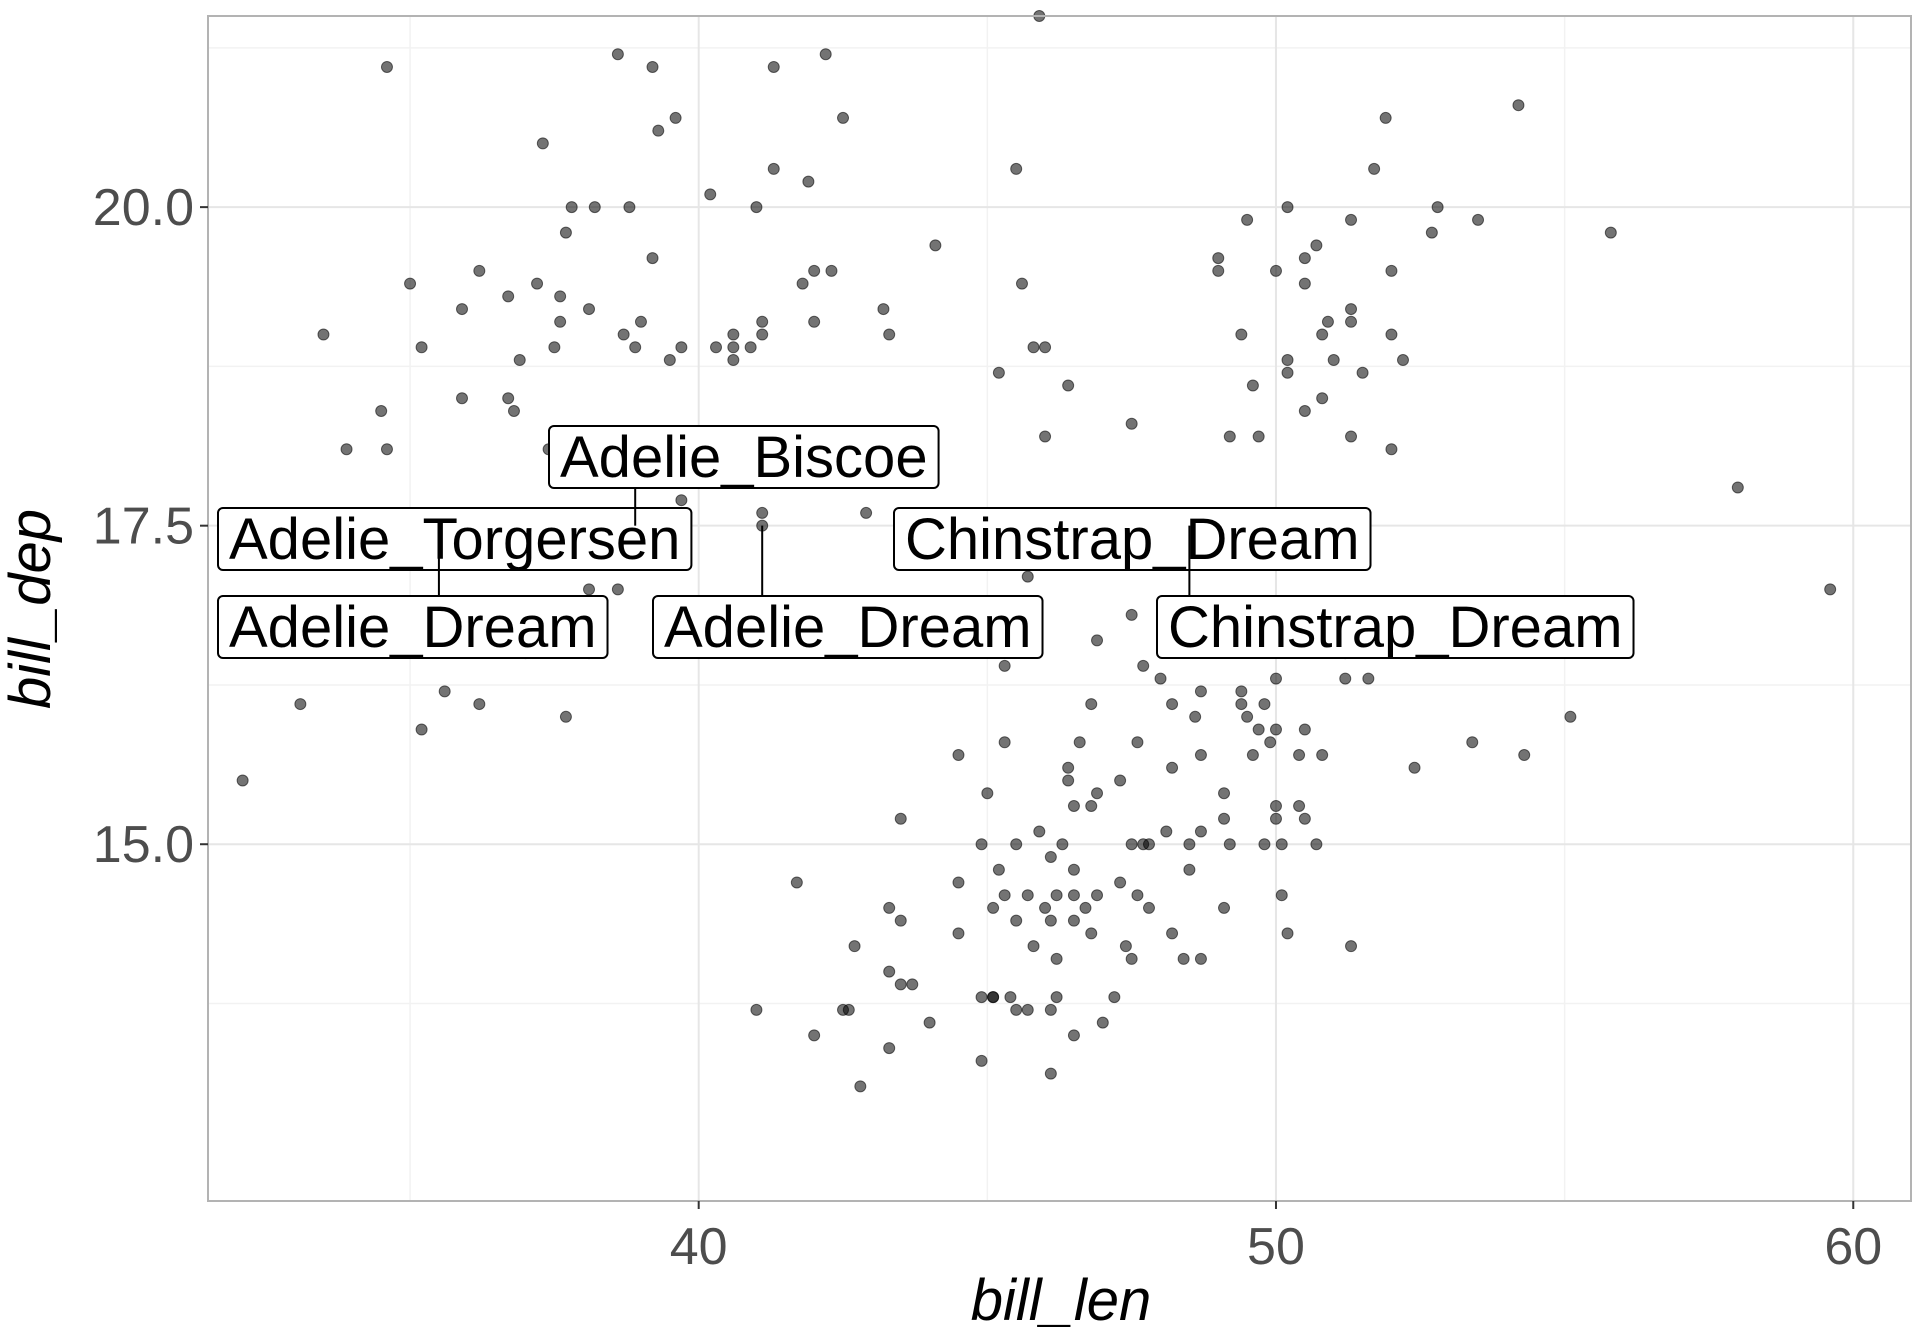 The image size is (1920, 1344). I want to click on y-tick-label: 20.0, so click(143, 208).